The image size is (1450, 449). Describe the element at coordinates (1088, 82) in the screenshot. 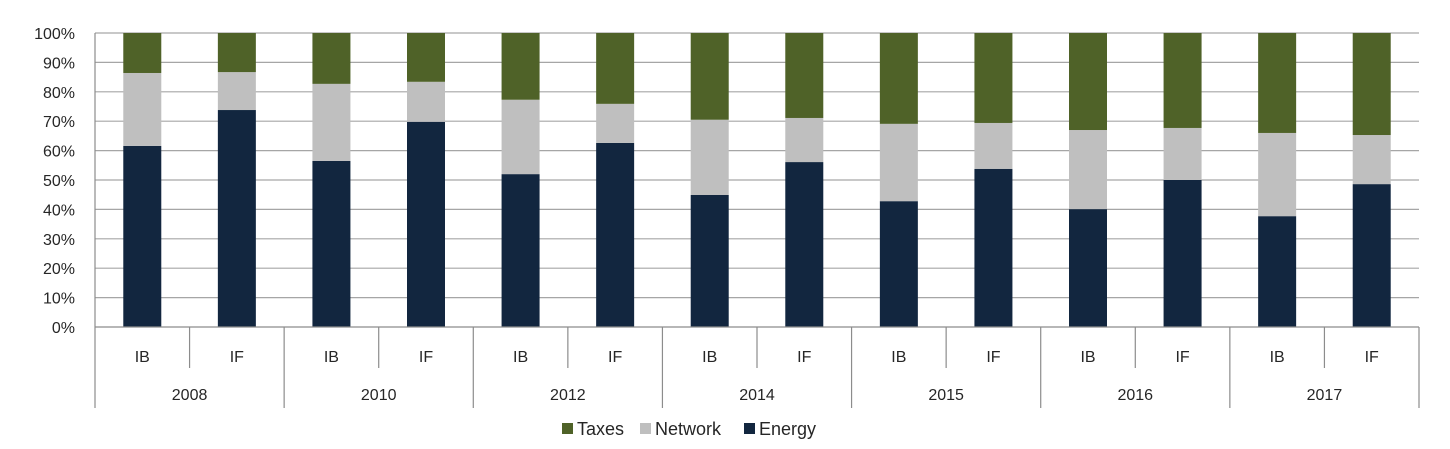

I see `bar-taxes-2016-ib` at that location.